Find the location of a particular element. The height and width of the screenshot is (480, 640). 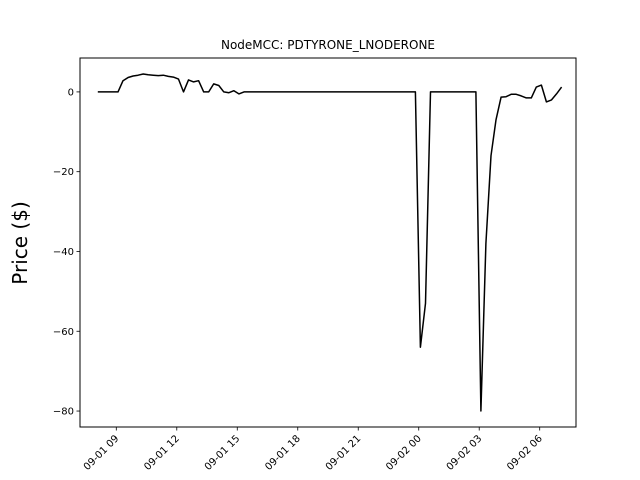

y-tick-label: −40 is located at coordinates (63, 252).